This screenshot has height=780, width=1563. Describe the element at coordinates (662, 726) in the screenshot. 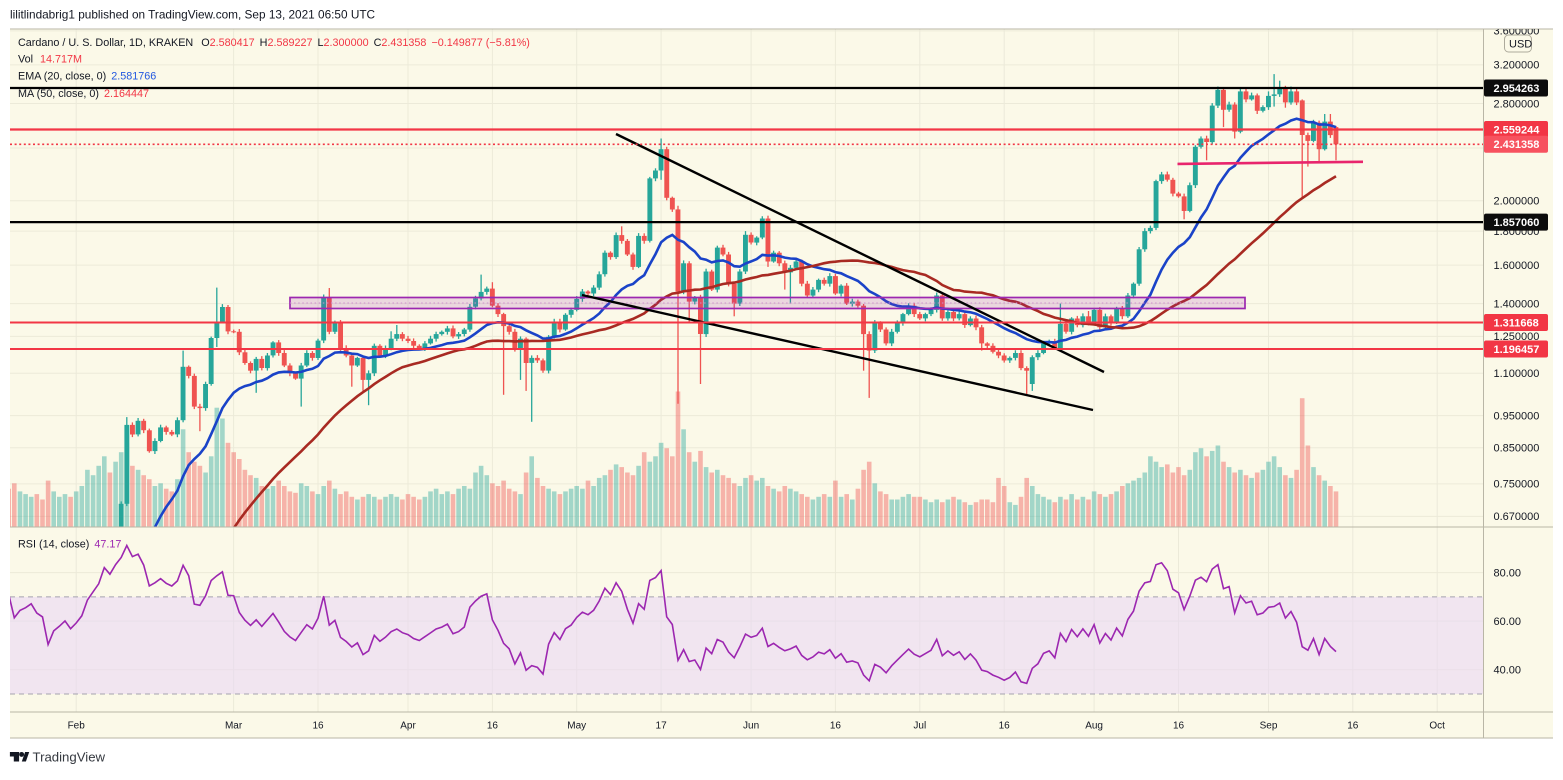

I see `svg-text: 17` at that location.